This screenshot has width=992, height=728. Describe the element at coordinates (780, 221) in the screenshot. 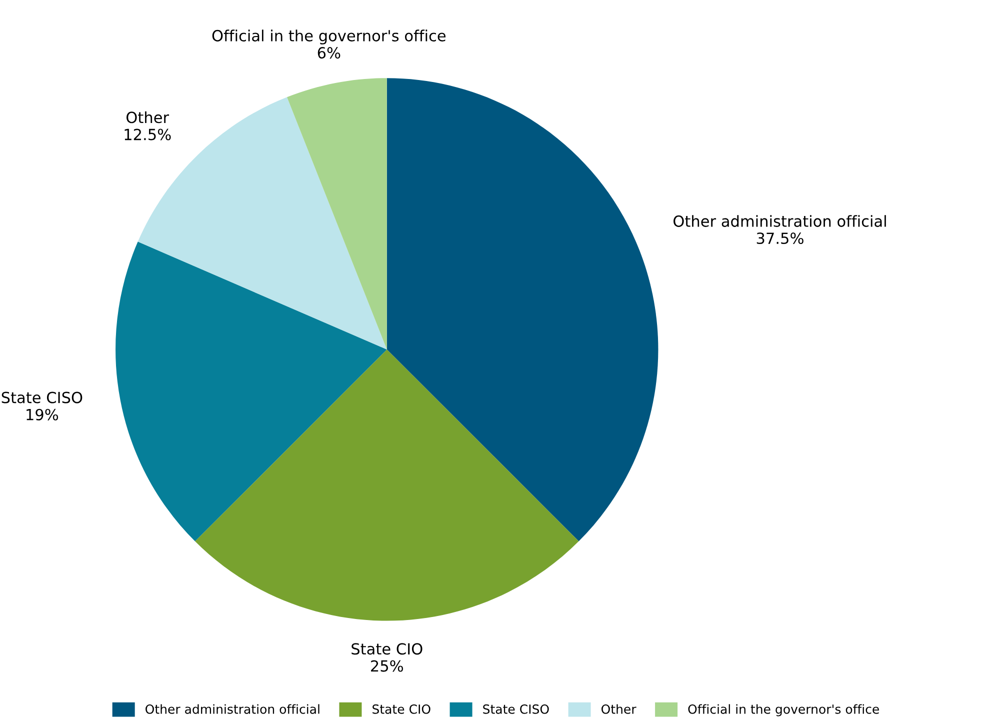

I see `slice-label: Other administration official` at that location.